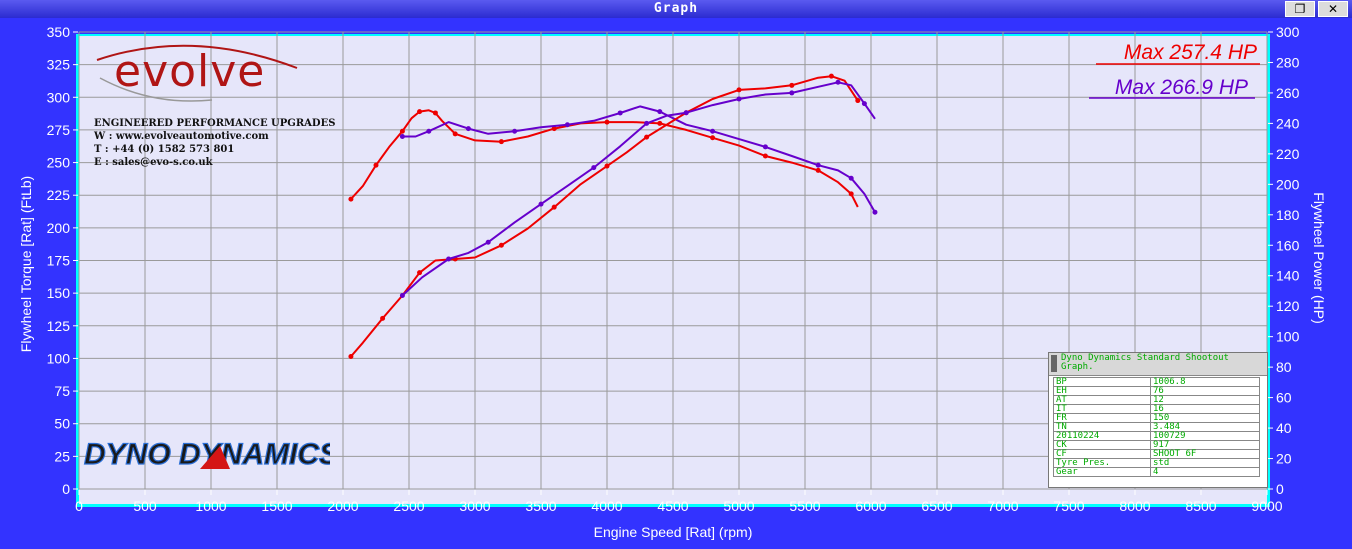 The image size is (1352, 549). I want to click on info-key: IT, so click(1102, 409).